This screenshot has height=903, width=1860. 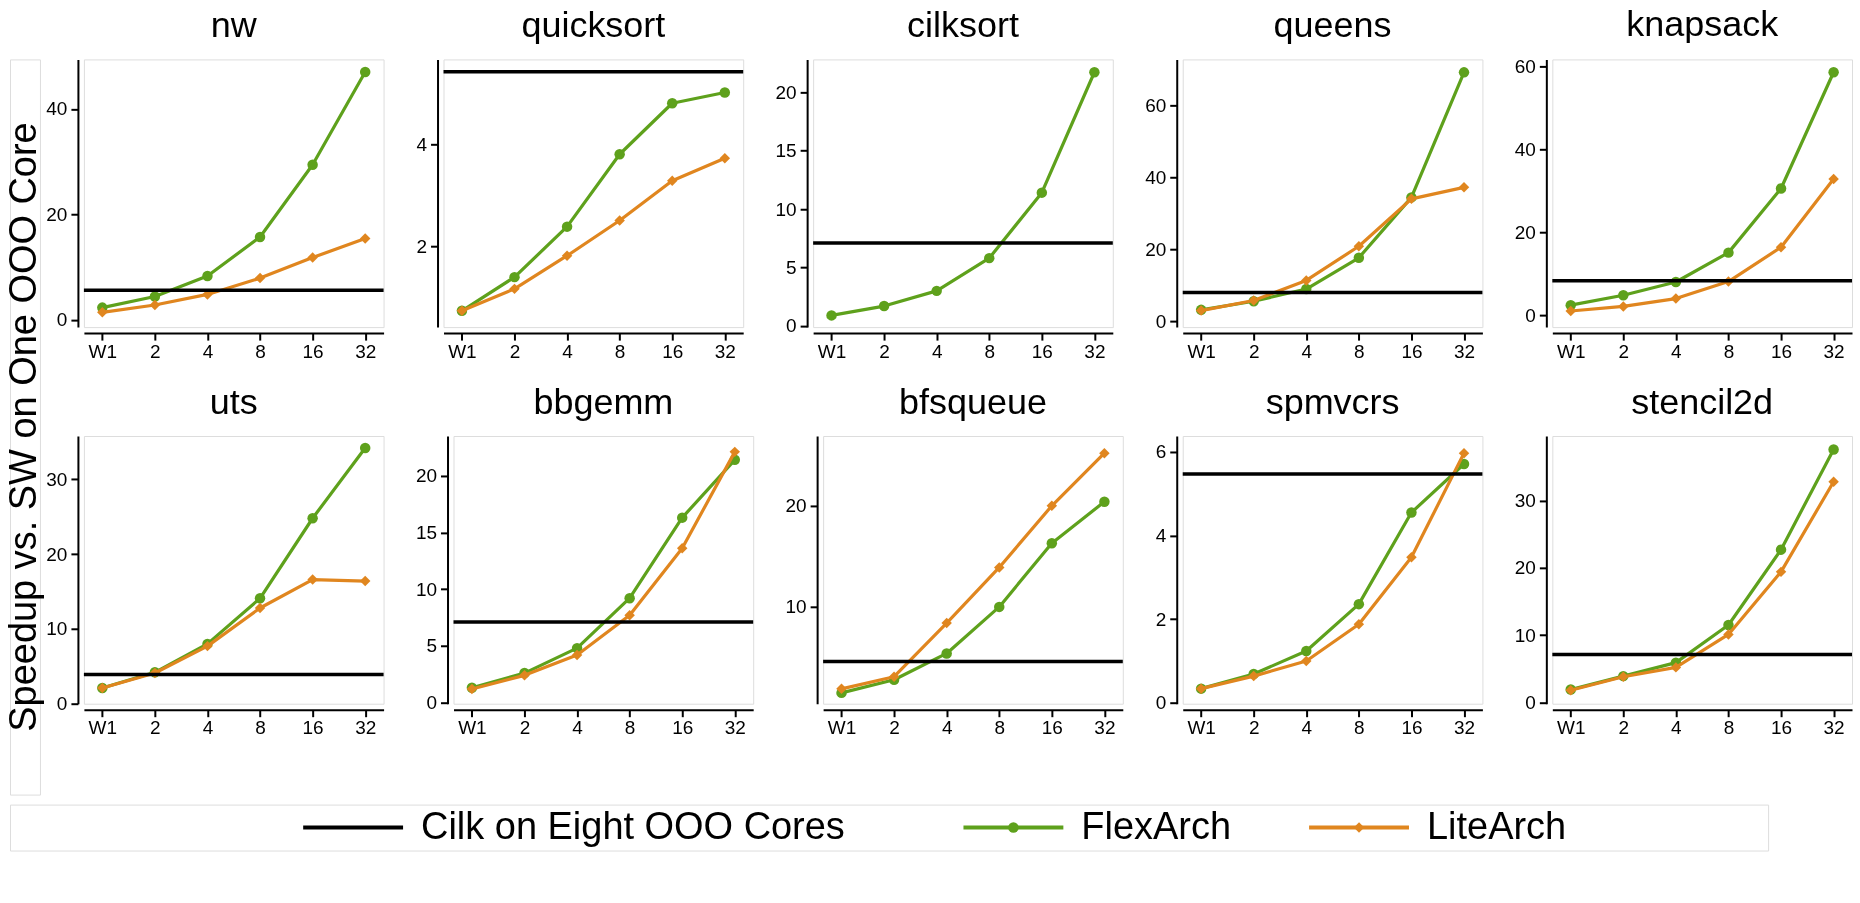 I want to click on chart-title: bbgemm, so click(x=603, y=402).